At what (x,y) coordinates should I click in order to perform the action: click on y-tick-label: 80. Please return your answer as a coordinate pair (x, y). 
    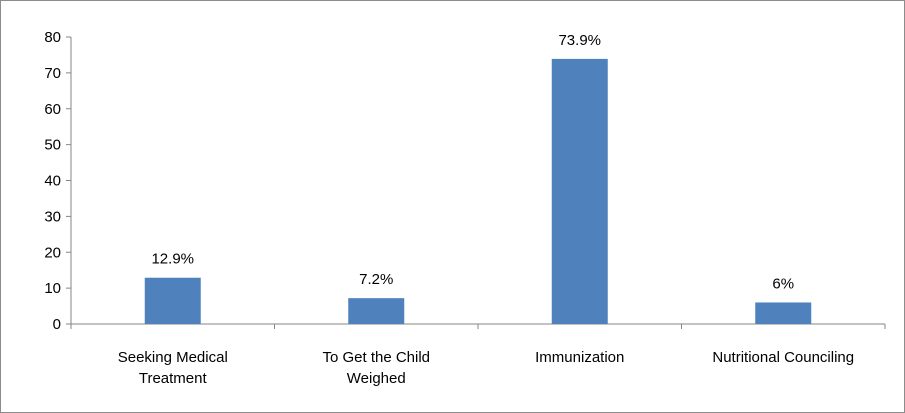
    Looking at the image, I should click on (52, 37).